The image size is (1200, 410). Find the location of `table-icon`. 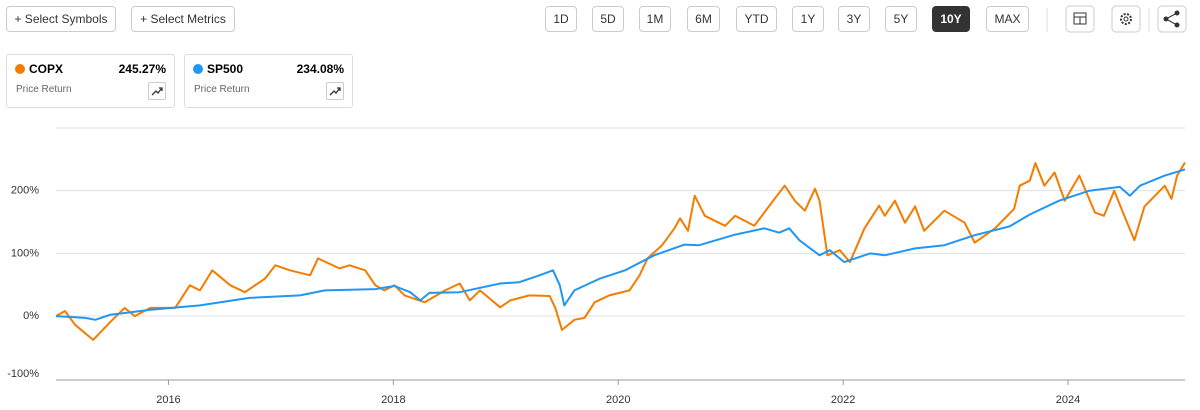

table-icon is located at coordinates (1080, 19).